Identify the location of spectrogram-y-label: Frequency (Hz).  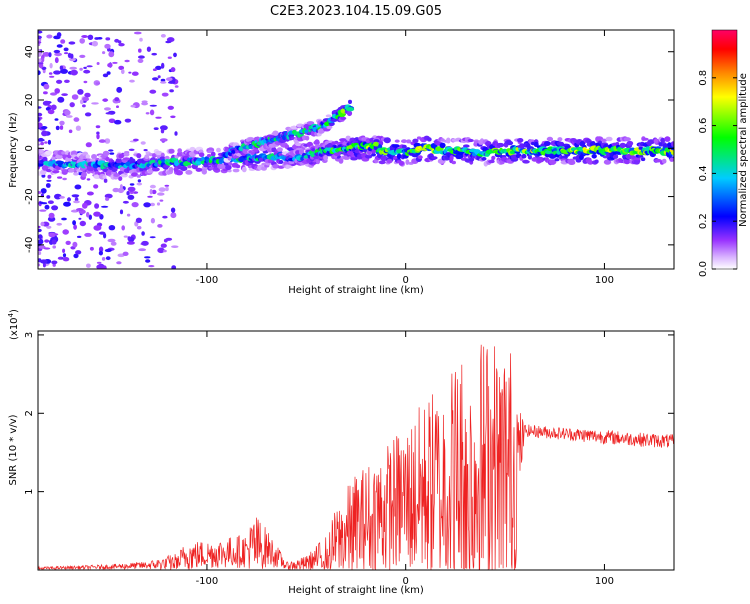
(13, 150).